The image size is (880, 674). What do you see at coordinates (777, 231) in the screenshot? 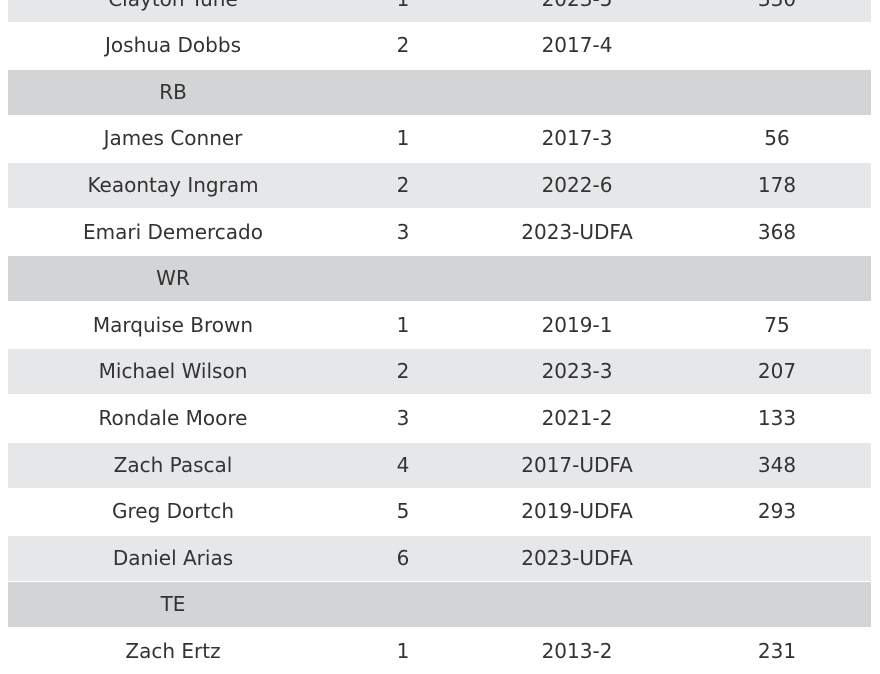
I see `table-cell: 368` at bounding box center [777, 231].